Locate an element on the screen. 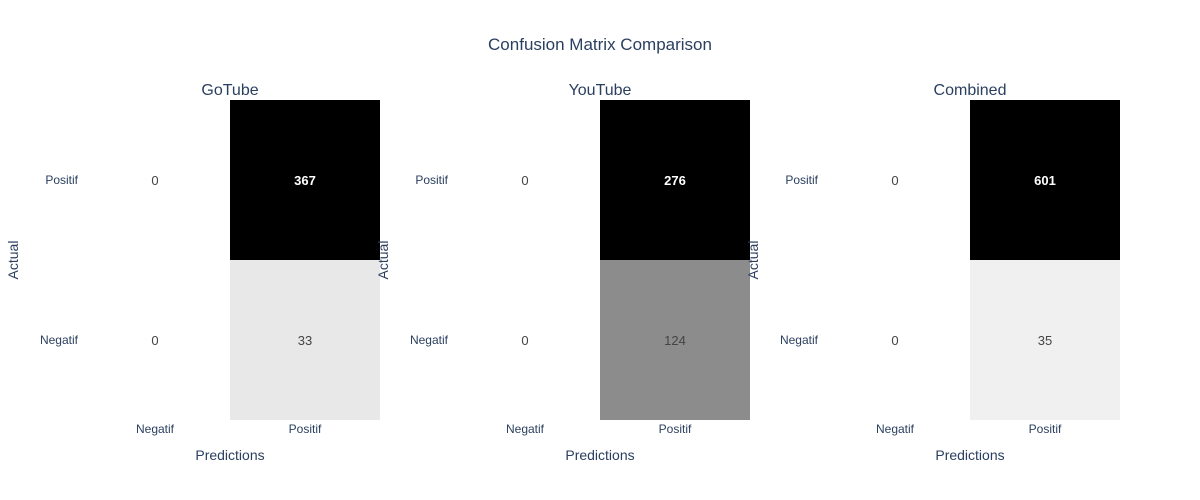  cell-value-label: 35 is located at coordinates (1045, 340).